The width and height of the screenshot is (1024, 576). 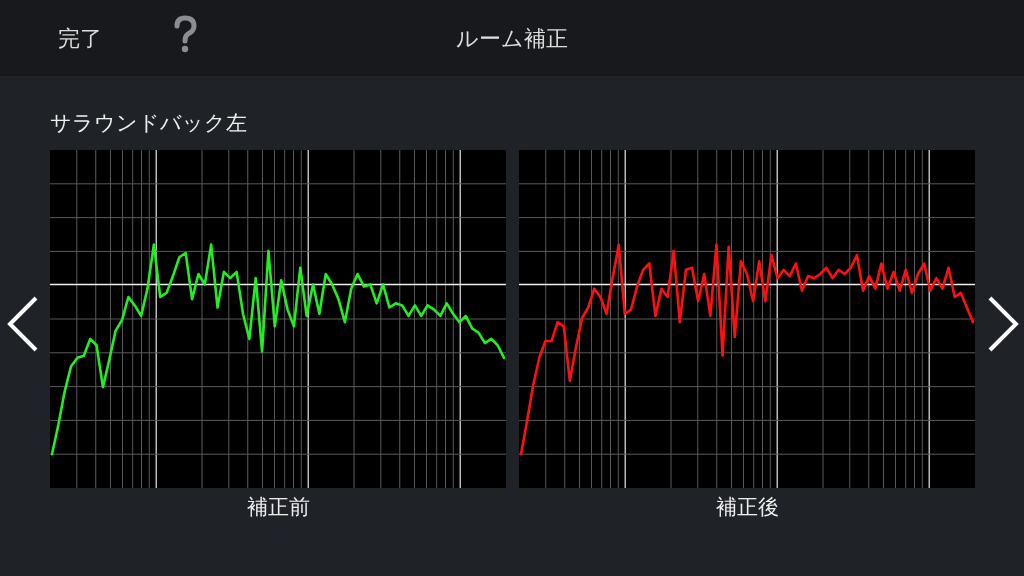 What do you see at coordinates (512, 38) in the screenshot?
I see `text: ルーム補正` at bounding box center [512, 38].